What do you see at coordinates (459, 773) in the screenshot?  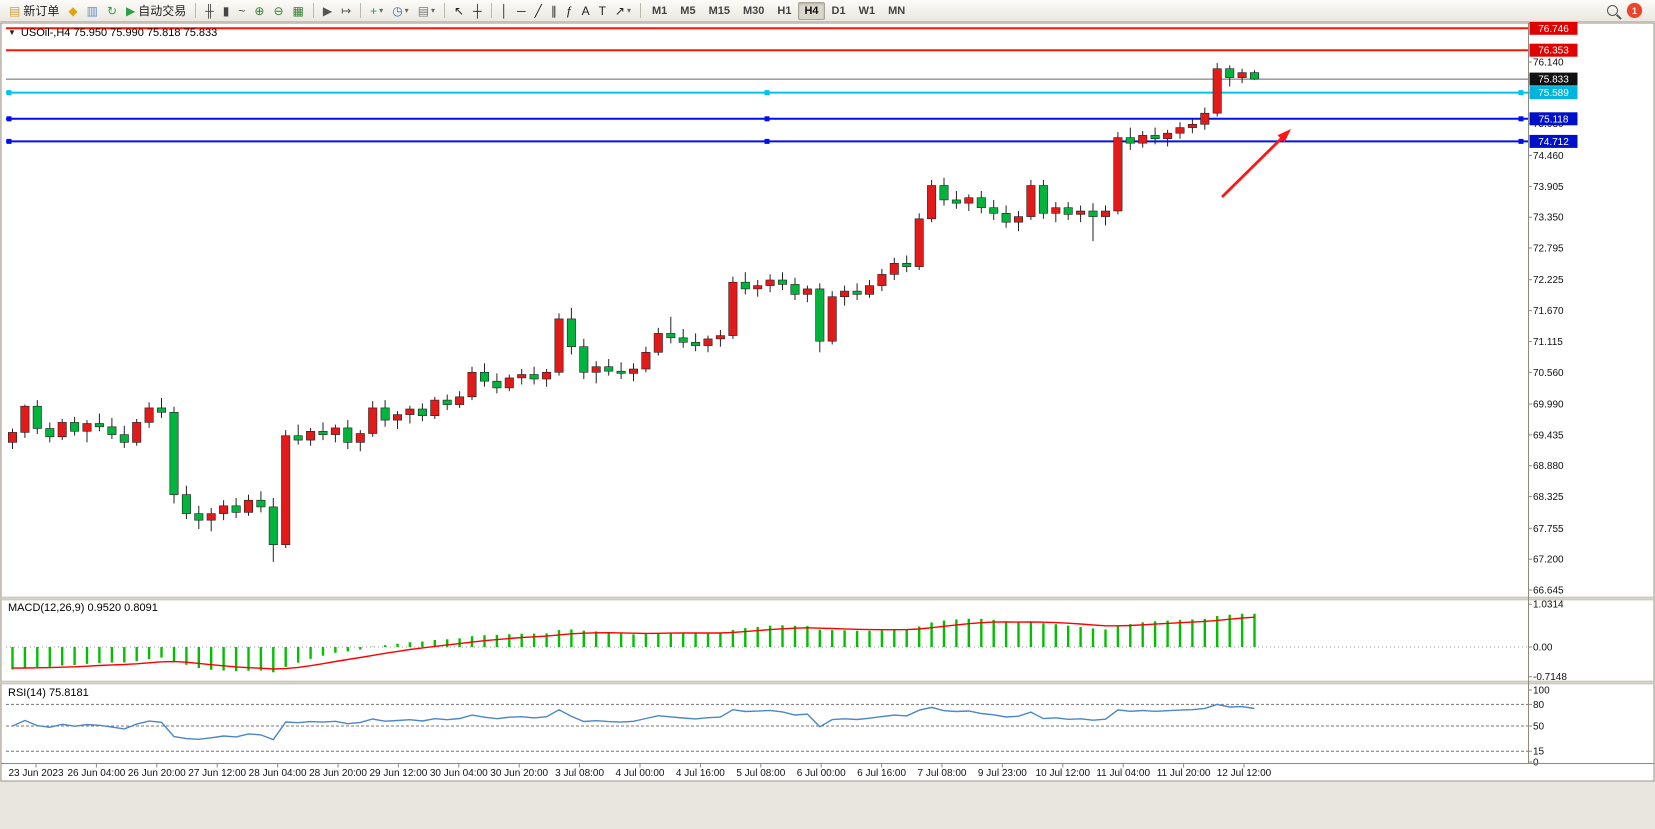 I see `svg-text: 30 Jun 04:00` at bounding box center [459, 773].